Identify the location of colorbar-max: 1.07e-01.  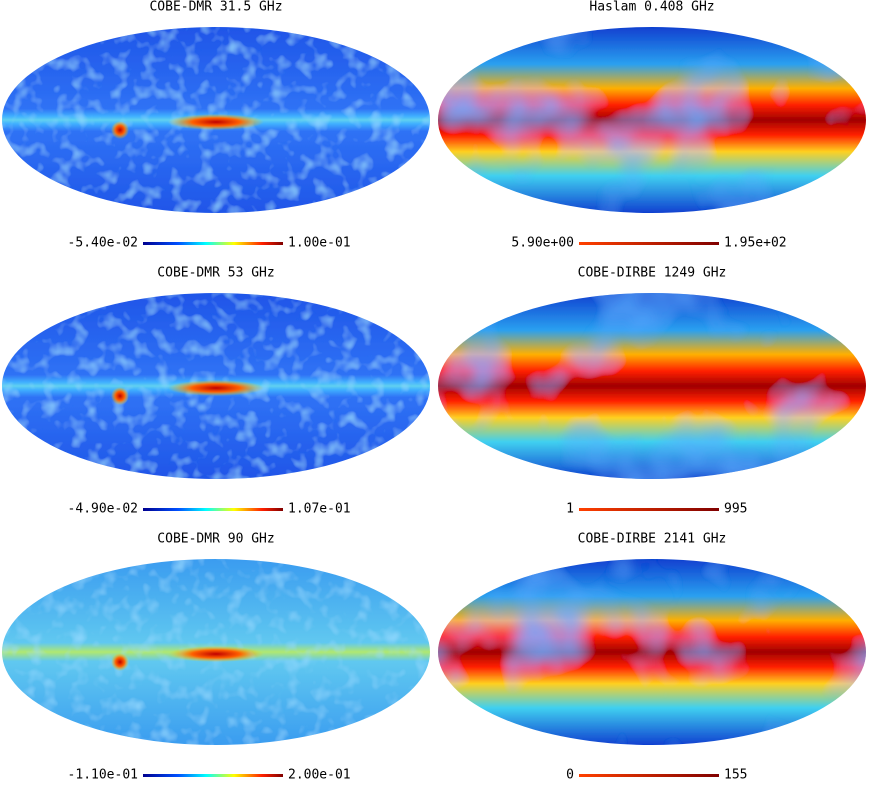
(319, 509).